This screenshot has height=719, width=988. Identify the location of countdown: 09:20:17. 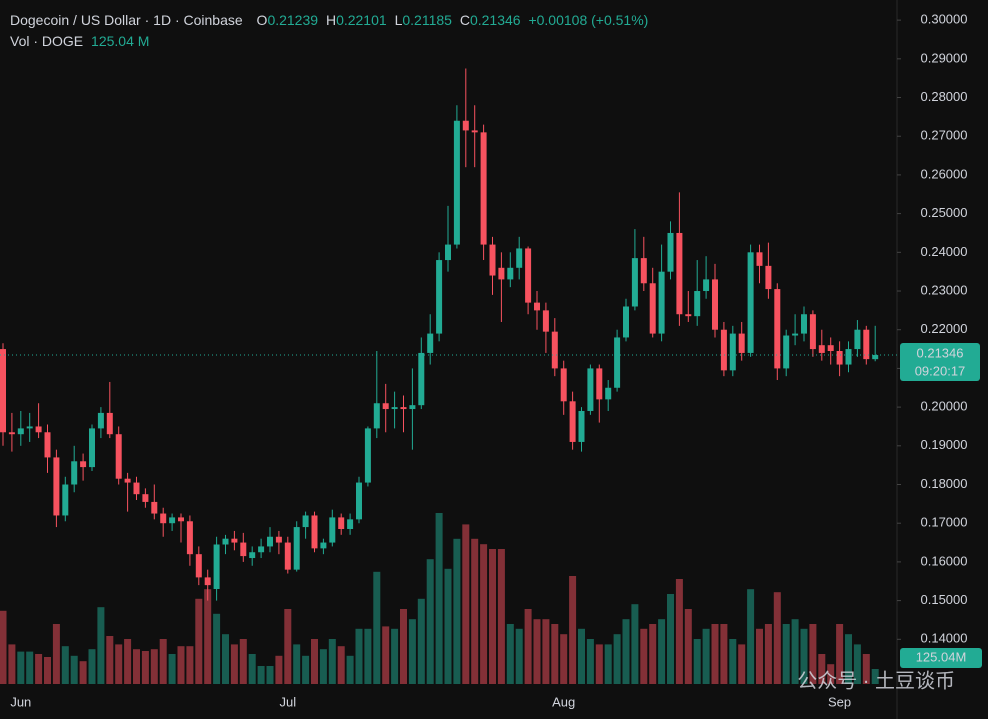
(940, 370).